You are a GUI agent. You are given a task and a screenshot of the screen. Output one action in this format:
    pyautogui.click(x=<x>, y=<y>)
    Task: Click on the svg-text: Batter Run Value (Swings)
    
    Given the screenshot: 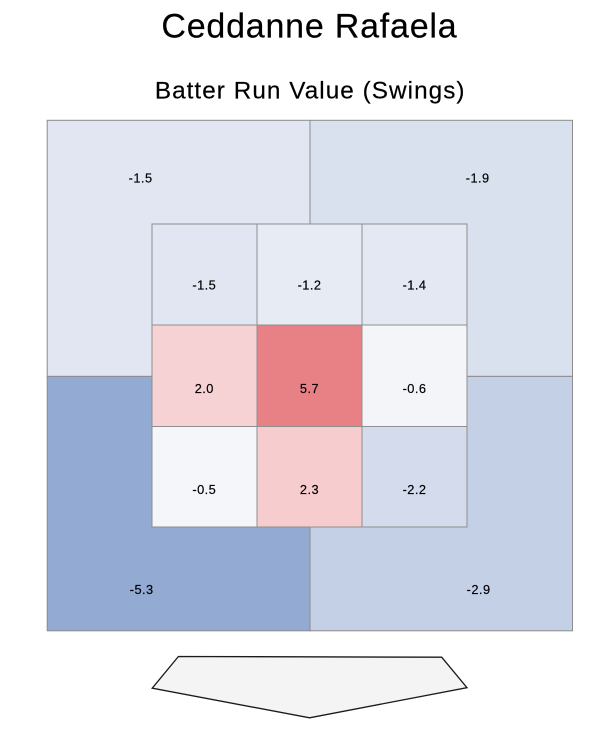 What is the action you would take?
    pyautogui.click(x=310, y=91)
    